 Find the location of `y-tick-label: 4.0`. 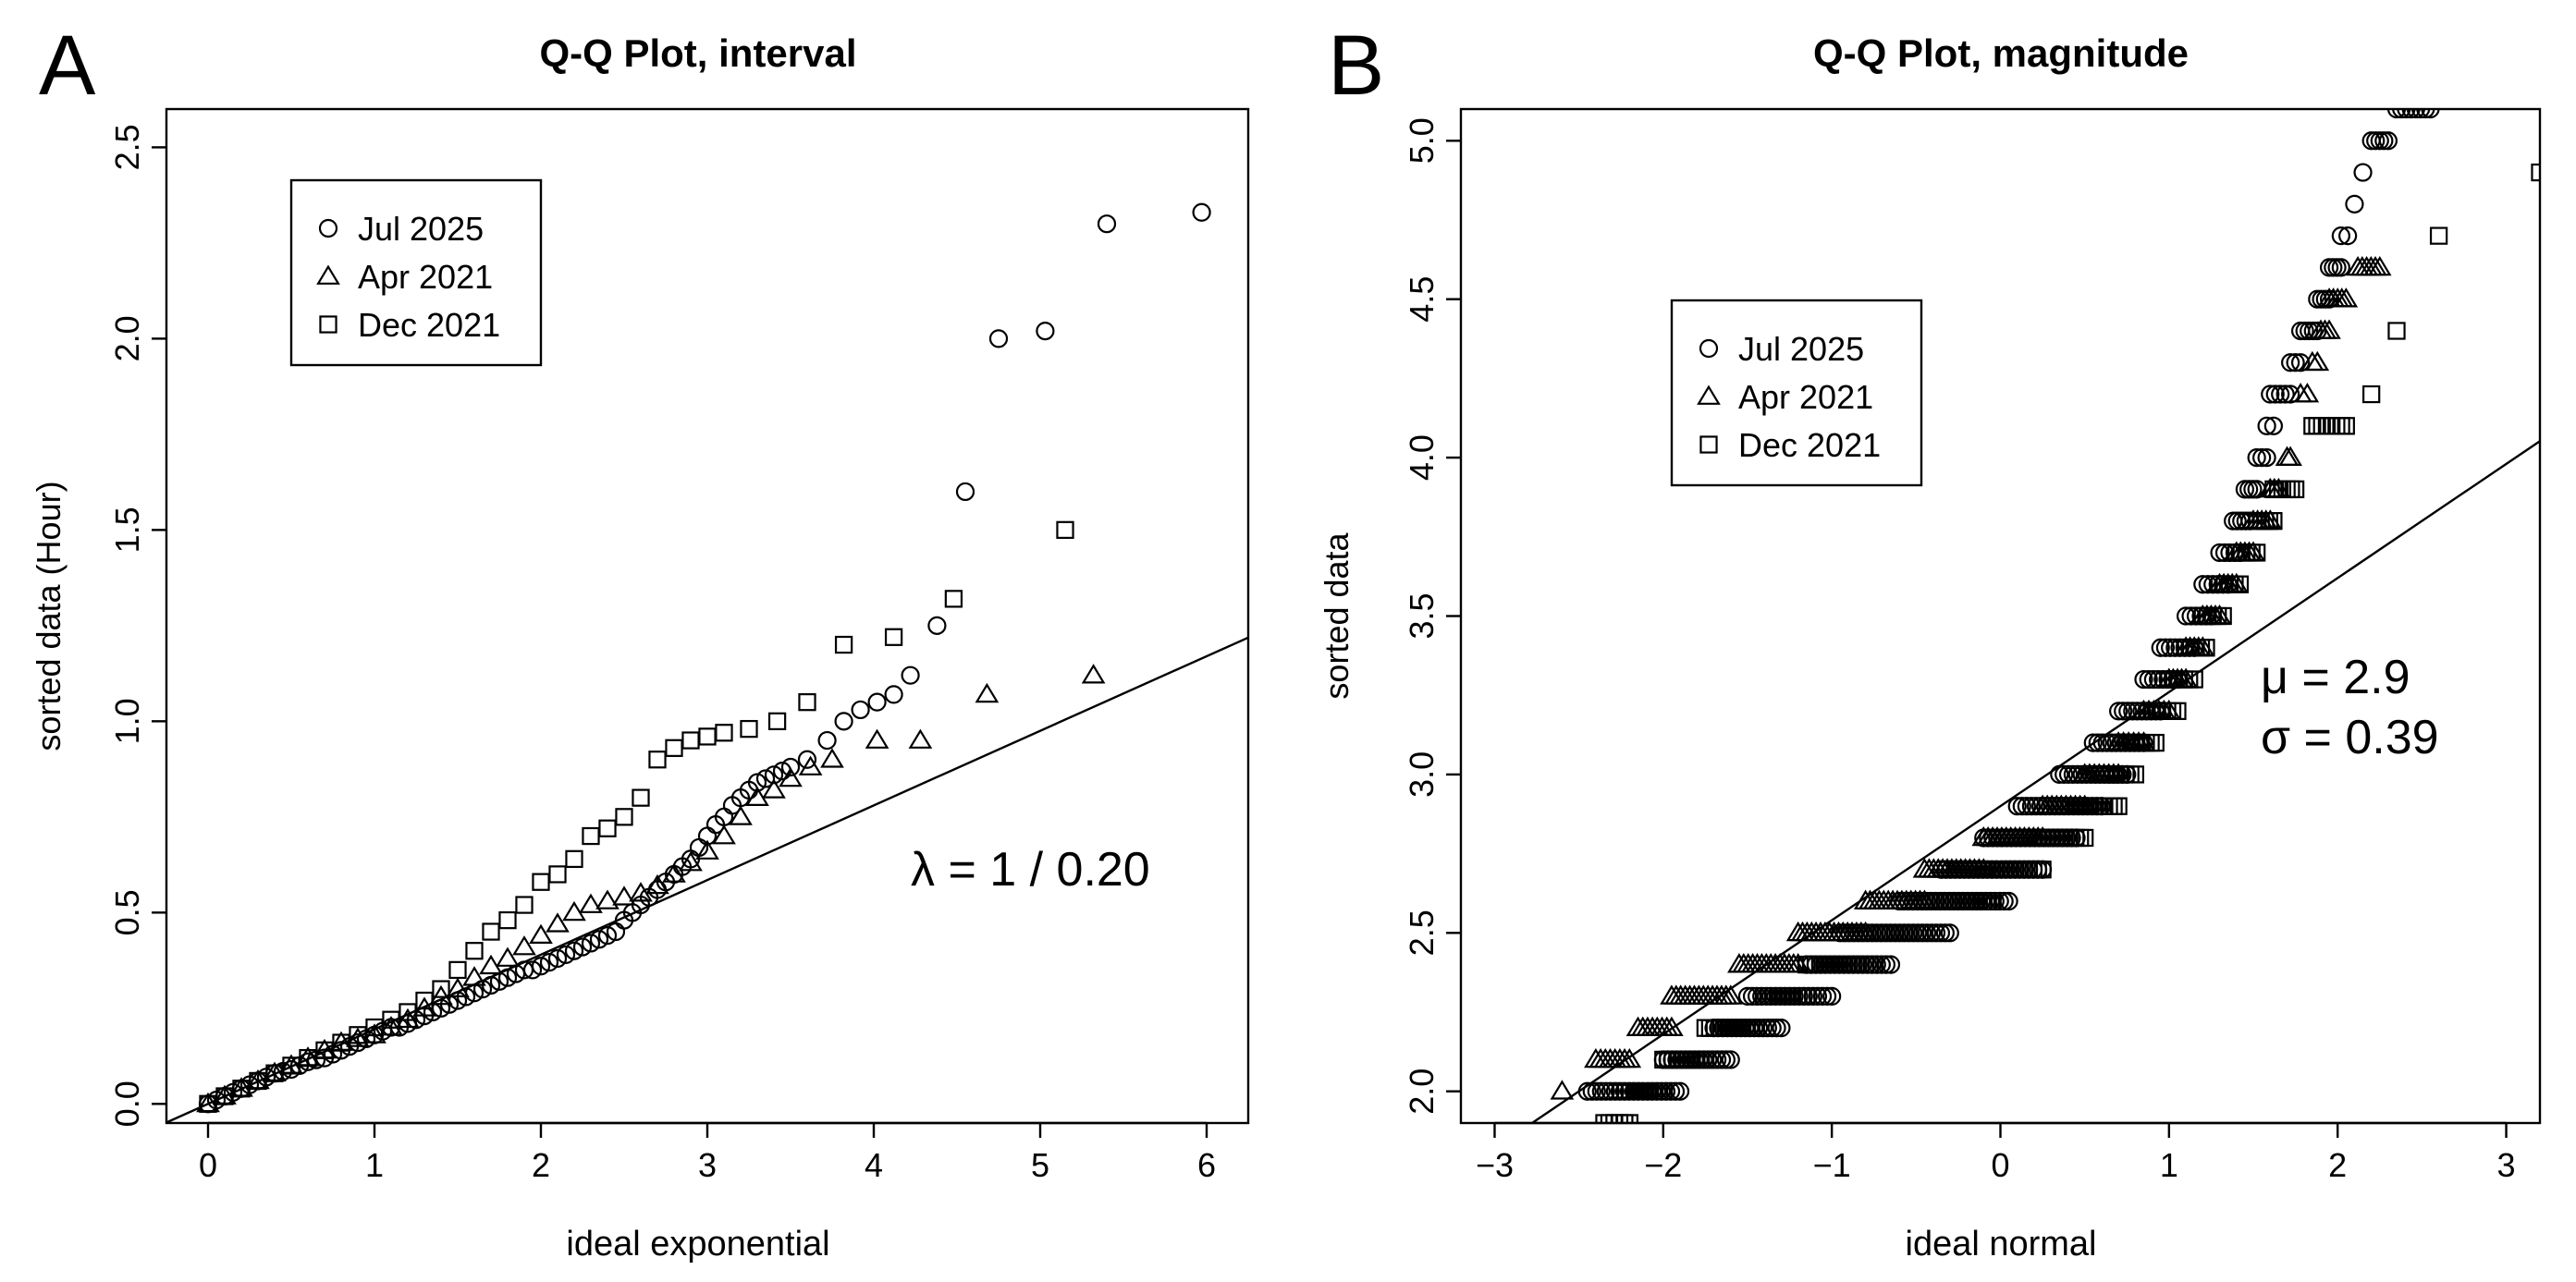

y-tick-label: 4.0 is located at coordinates (1422, 457).